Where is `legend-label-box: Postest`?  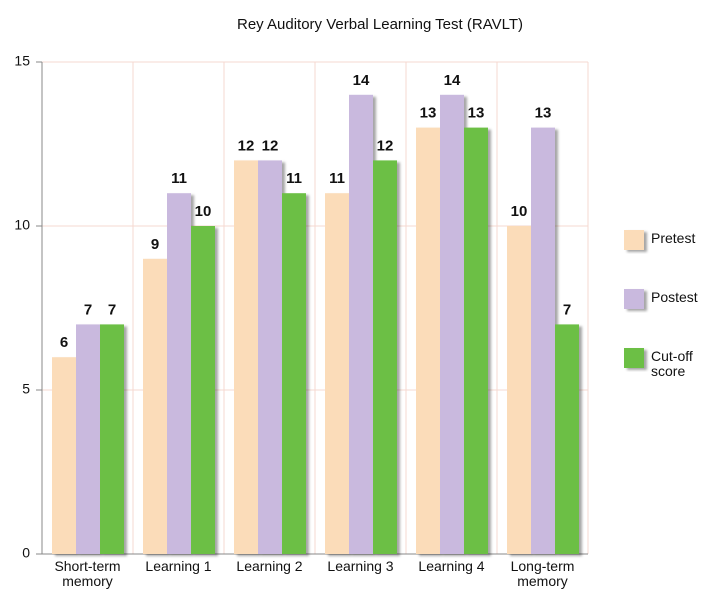
legend-label-box: Postest is located at coordinates (674, 297).